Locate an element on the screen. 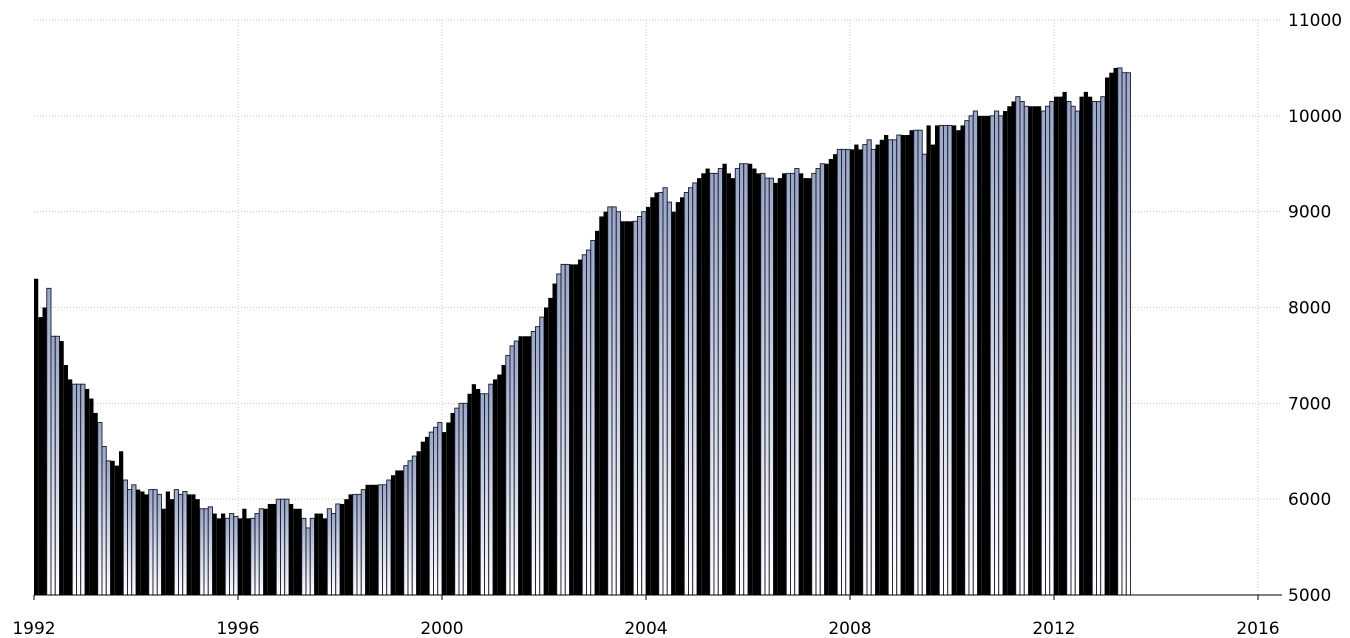 The height and width of the screenshot is (638, 1350). y-tick-label: 8000 is located at coordinates (1309, 309).